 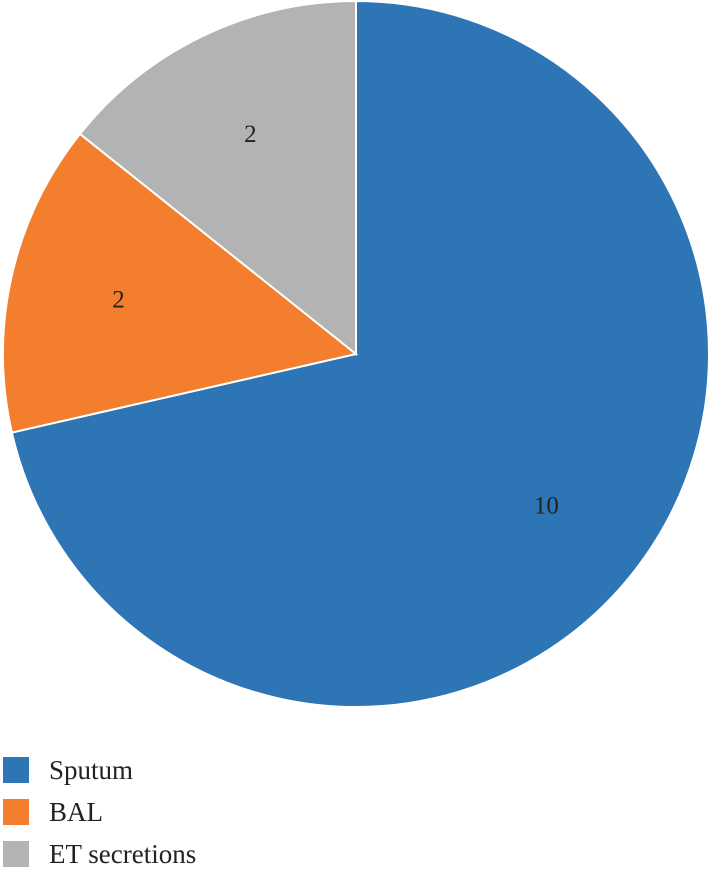 What do you see at coordinates (16, 854) in the screenshot?
I see `legend-swatch-et-secretions` at bounding box center [16, 854].